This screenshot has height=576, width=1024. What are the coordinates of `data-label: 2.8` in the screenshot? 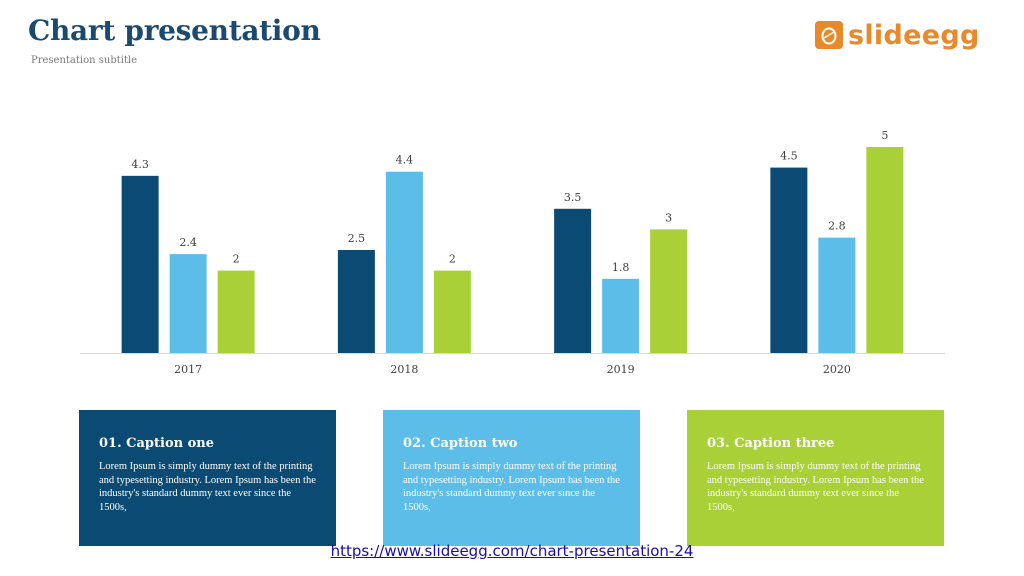 It's located at (837, 226).